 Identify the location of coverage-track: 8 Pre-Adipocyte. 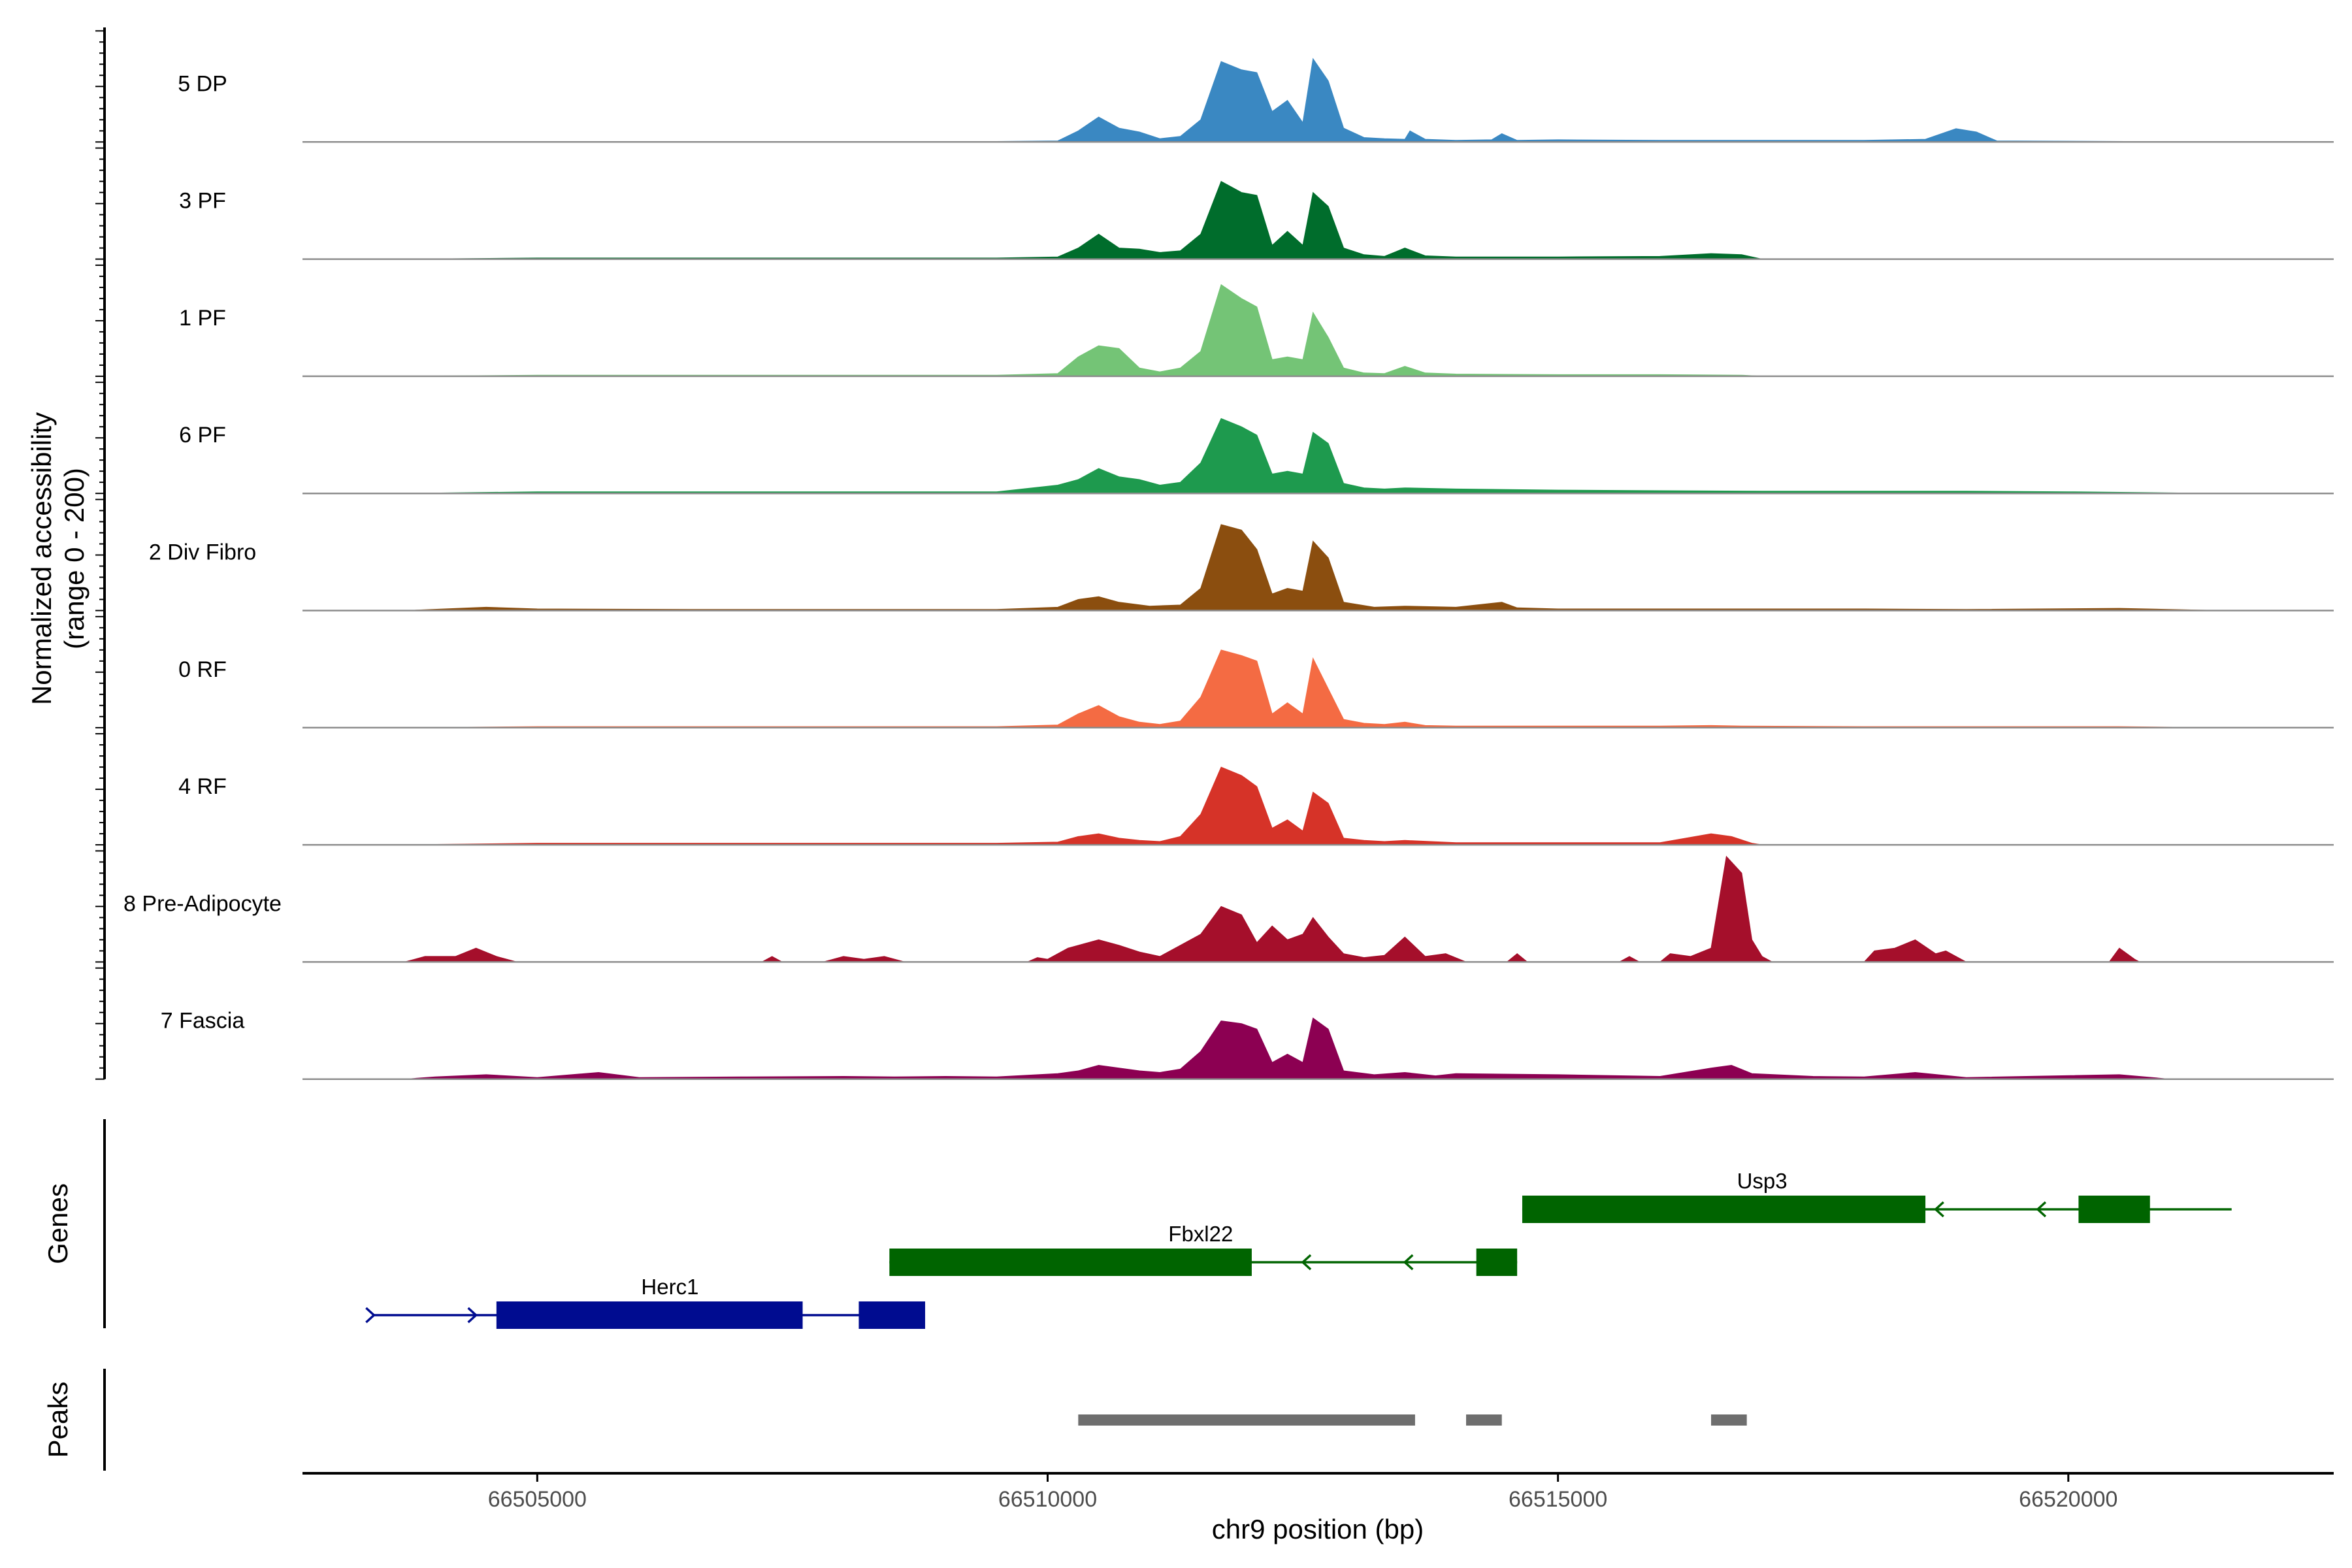
(1228, 909).